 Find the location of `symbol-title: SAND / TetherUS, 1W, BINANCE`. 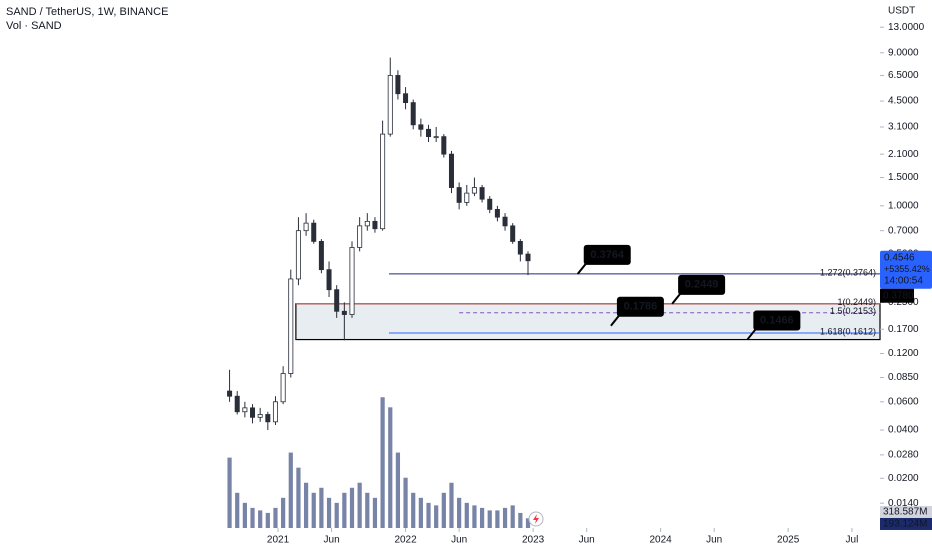

symbol-title: SAND / TetherUS, 1W, BINANCE is located at coordinates (87, 12).